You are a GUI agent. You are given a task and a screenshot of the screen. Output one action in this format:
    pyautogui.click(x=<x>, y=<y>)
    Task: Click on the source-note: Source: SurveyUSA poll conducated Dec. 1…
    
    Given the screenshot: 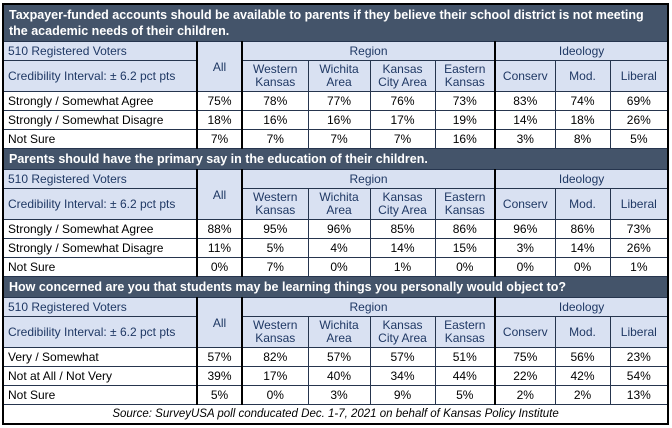 What is the action you would take?
    pyautogui.click(x=335, y=414)
    